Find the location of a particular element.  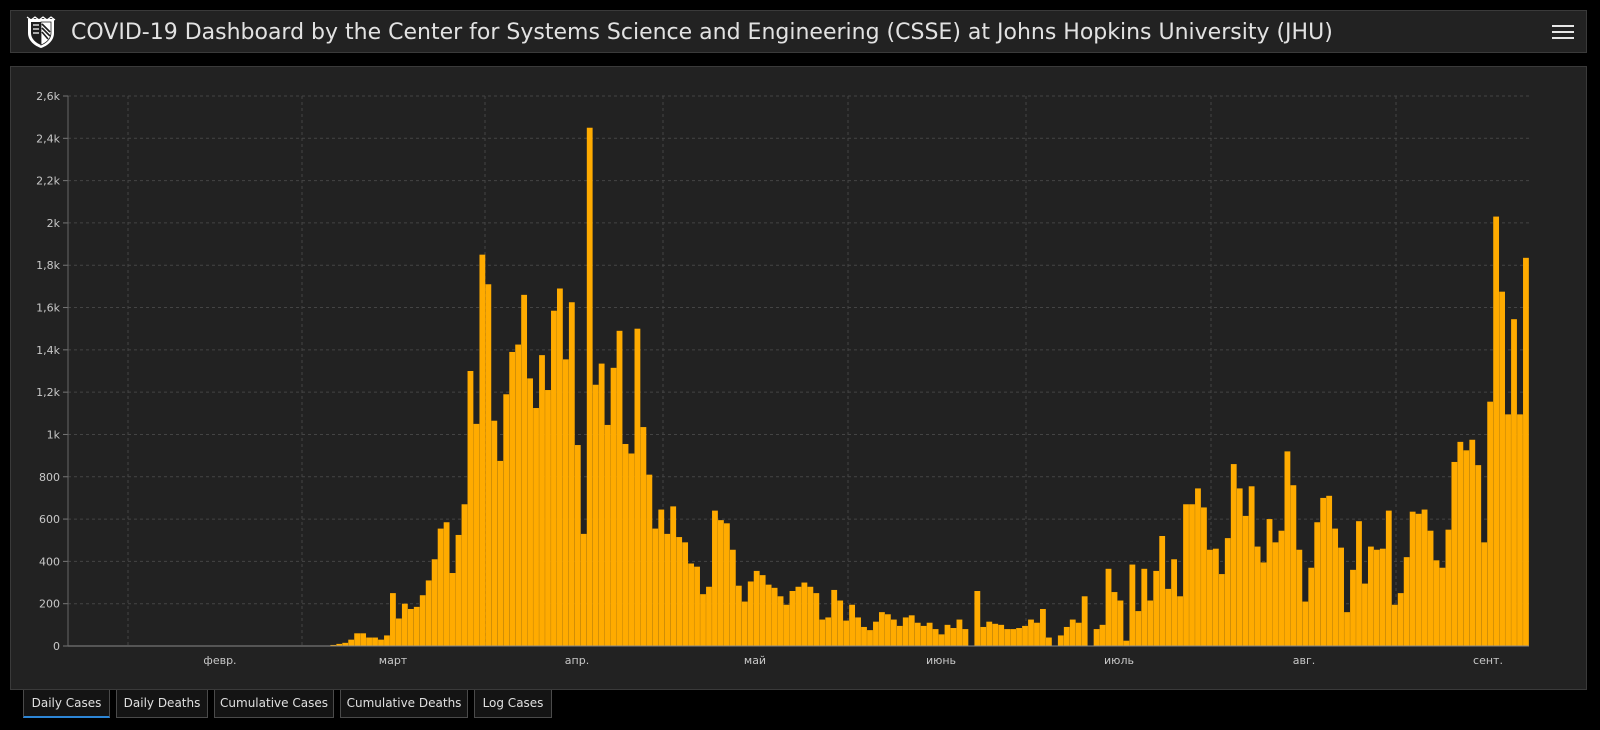

y-tick-label: 800 is located at coordinates (49, 477).